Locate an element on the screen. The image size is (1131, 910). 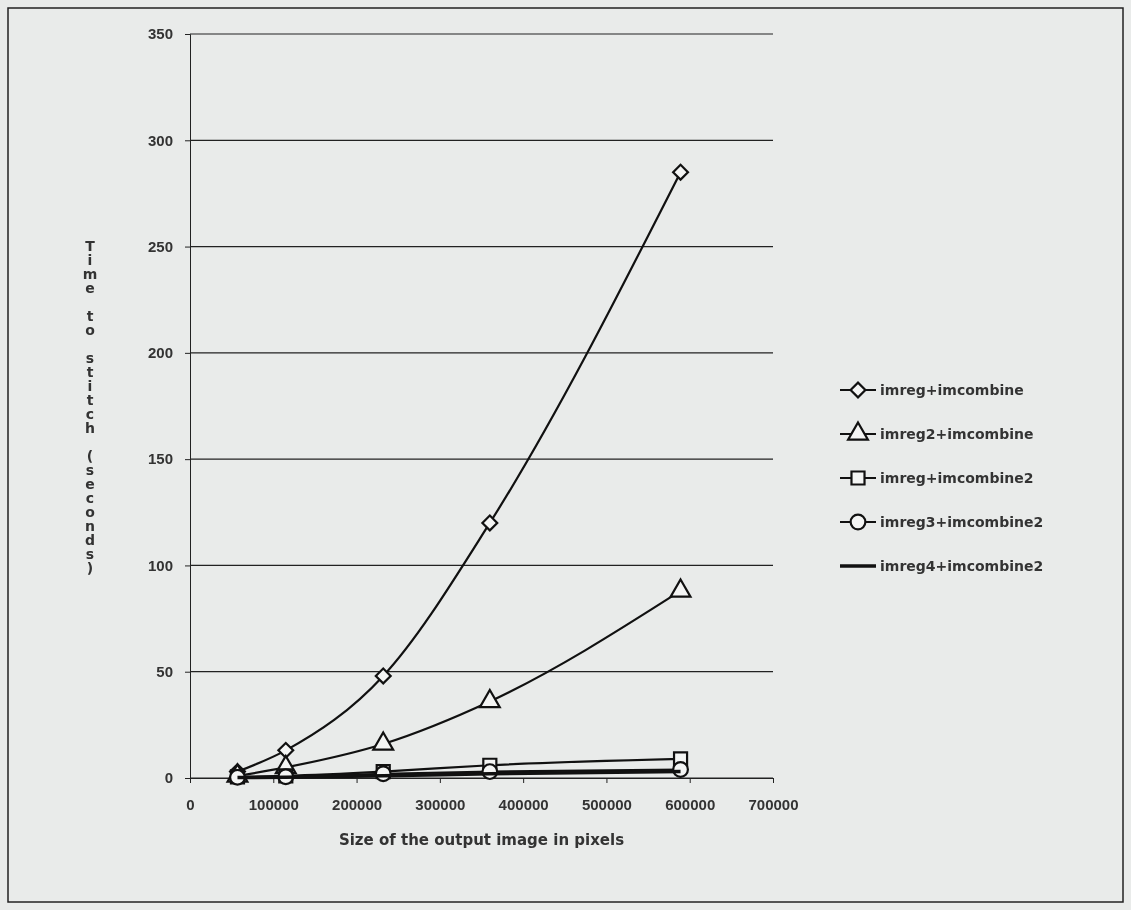
y-tick-label: 200 is located at coordinates (160, 353).